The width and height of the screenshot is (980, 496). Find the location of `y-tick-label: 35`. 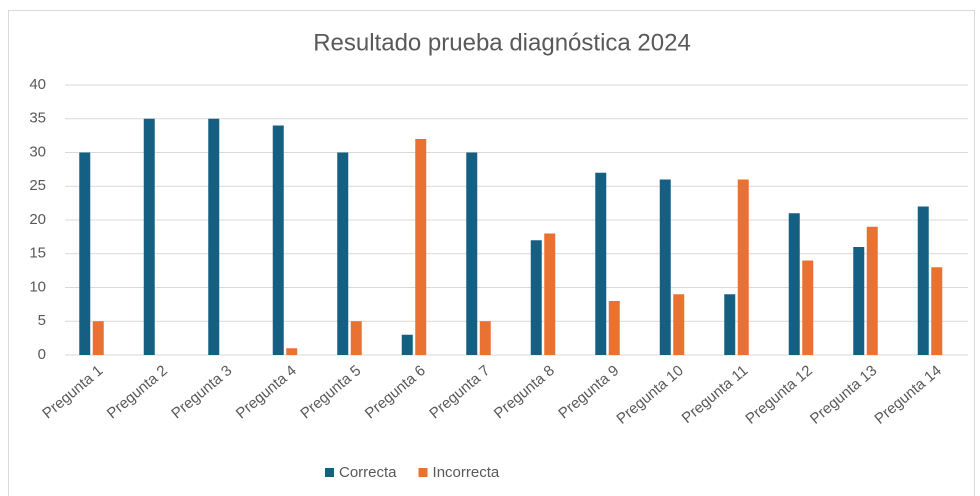

y-tick-label: 35 is located at coordinates (37, 118).